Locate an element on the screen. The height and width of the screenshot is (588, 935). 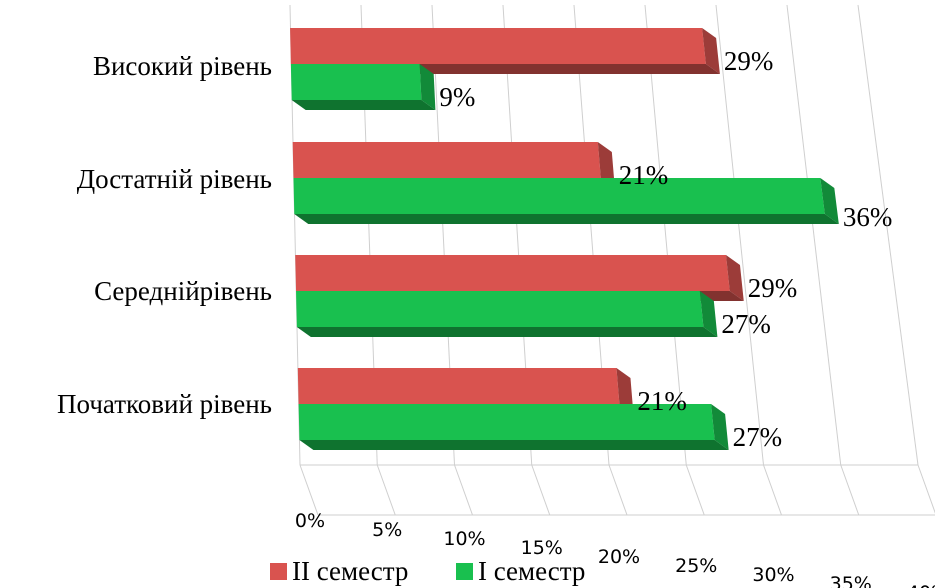
x-tick-label: 40% is located at coordinates (921, 585).